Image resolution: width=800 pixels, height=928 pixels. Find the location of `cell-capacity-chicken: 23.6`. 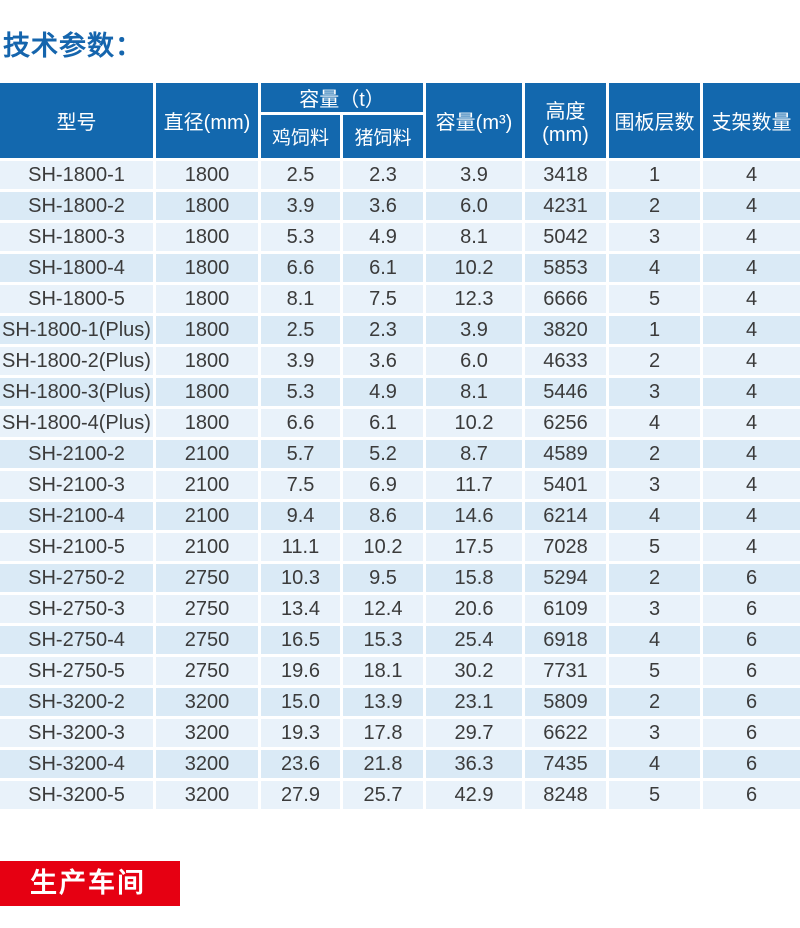

cell-capacity-chicken: 23.6 is located at coordinates (300, 764).